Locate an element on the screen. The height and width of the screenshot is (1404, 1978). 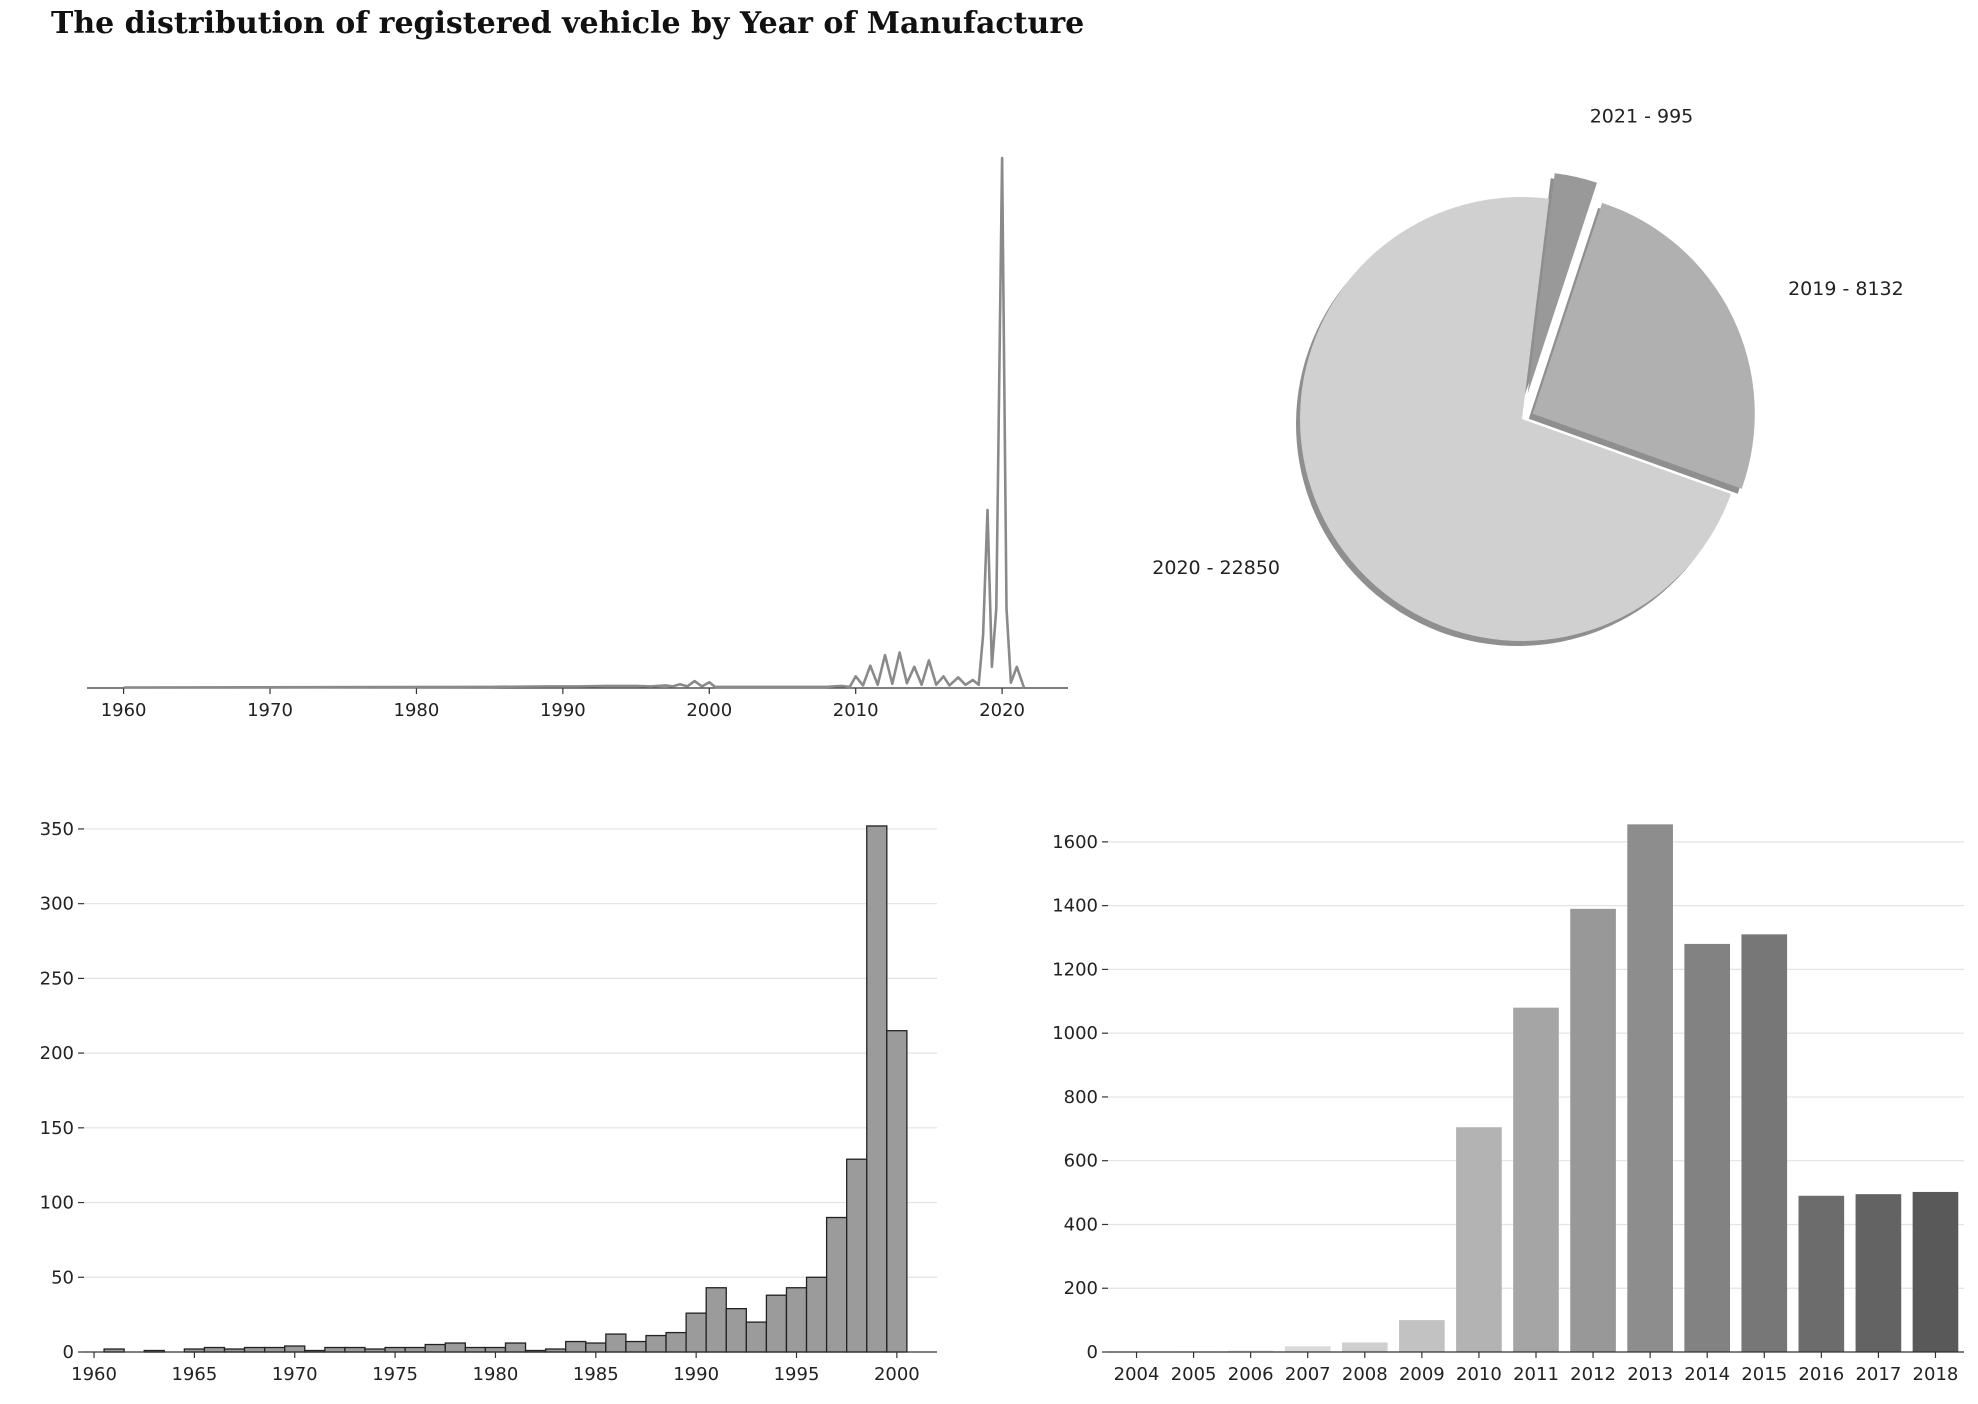
hist-y-tick-label: 0 is located at coordinates (68, 1352).